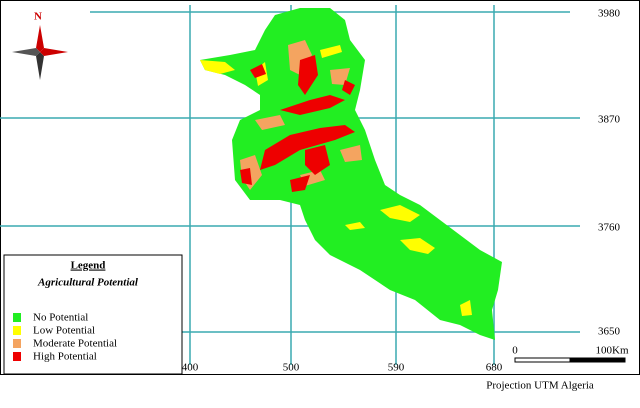 The height and width of the screenshot is (408, 640). I want to click on grid-y-label: 3760, so click(609, 228).